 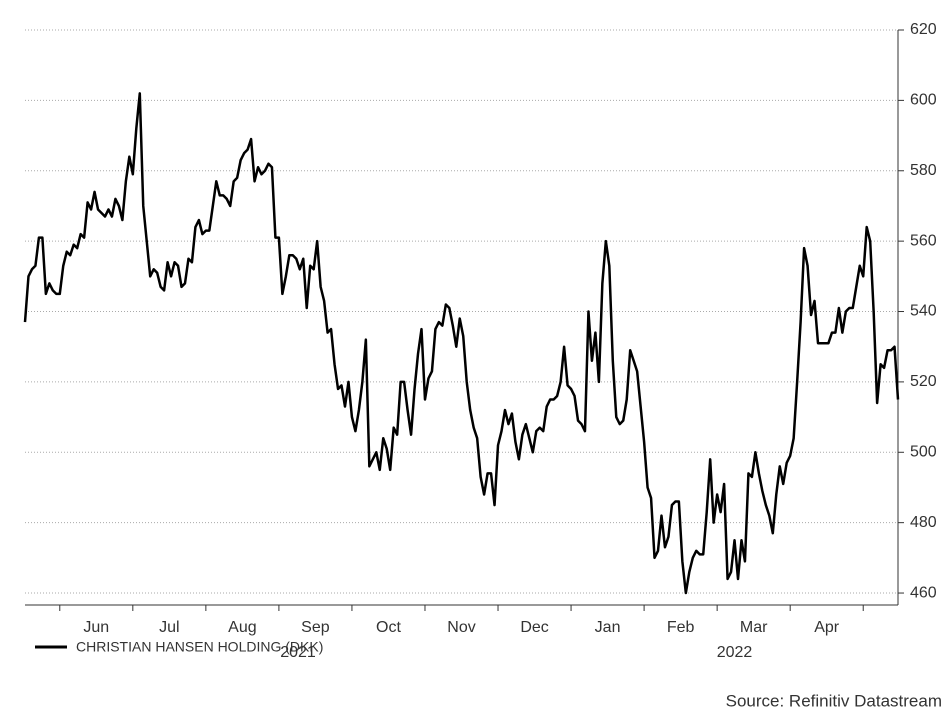 What do you see at coordinates (754, 627) in the screenshot?
I see `x-tick-label: Mar` at bounding box center [754, 627].